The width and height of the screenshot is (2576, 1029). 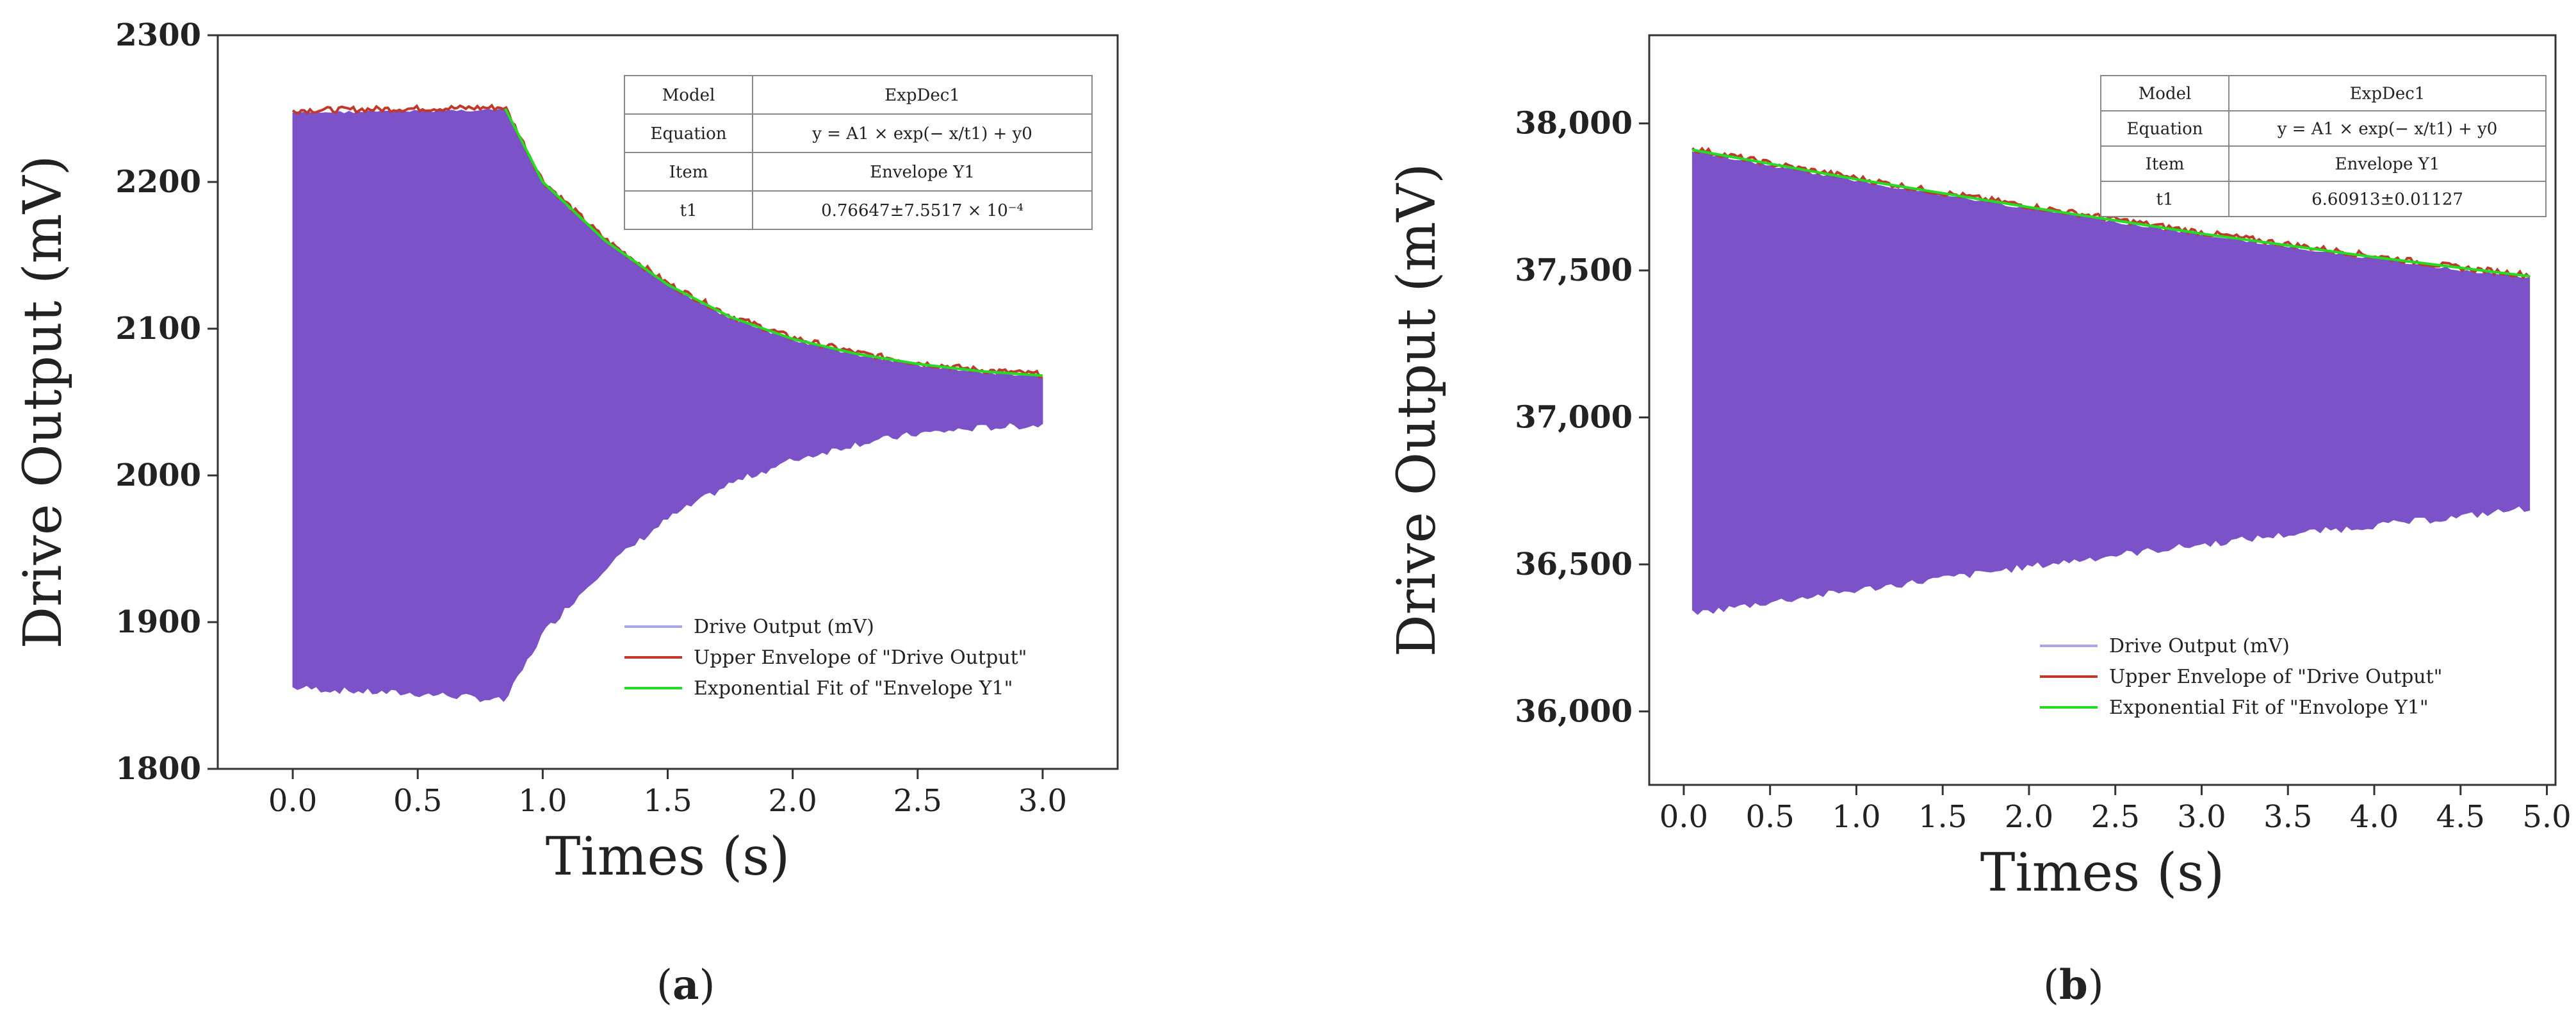 What do you see at coordinates (853, 688) in the screenshot?
I see `legend-label: Exponential Fit of "Envelope Y1"` at bounding box center [853, 688].